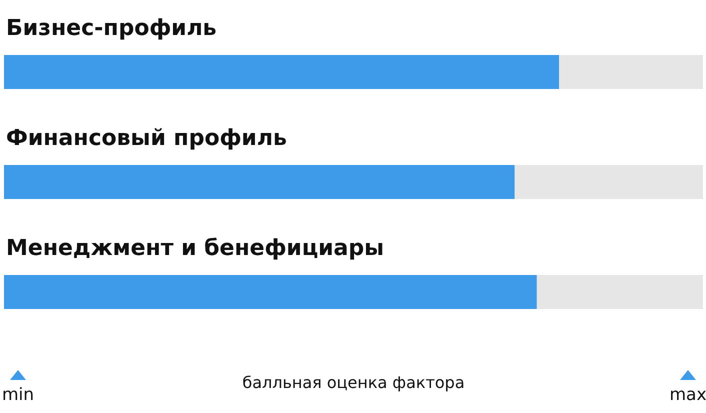 The image size is (706, 413). I want to click on text: max, so click(687, 395).